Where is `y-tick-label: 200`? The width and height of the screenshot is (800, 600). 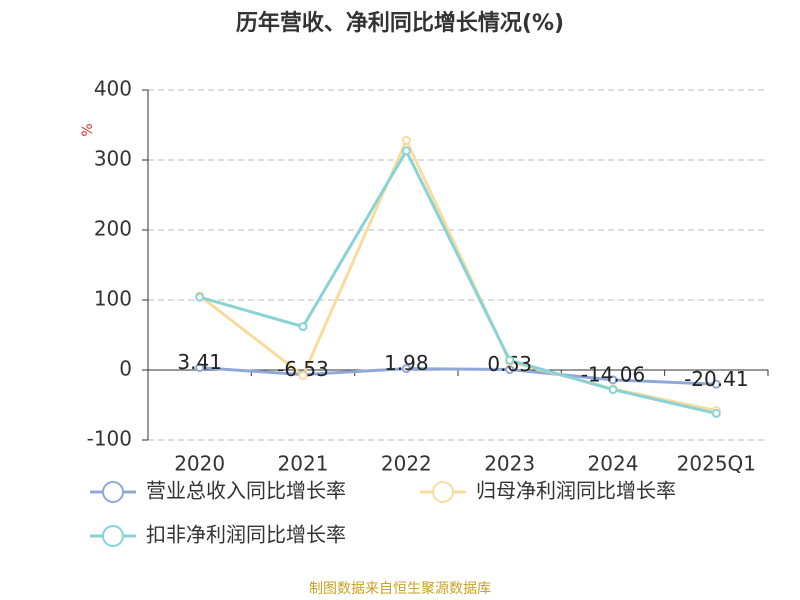 y-tick-label: 200 is located at coordinates (113, 229).